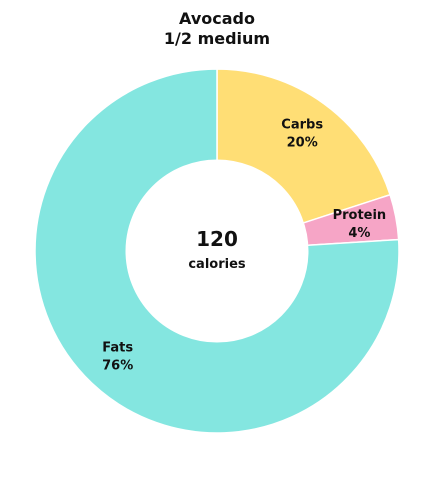 The width and height of the screenshot is (434, 501). Describe the element at coordinates (217, 239) in the screenshot. I see `center-value: 120` at that location.